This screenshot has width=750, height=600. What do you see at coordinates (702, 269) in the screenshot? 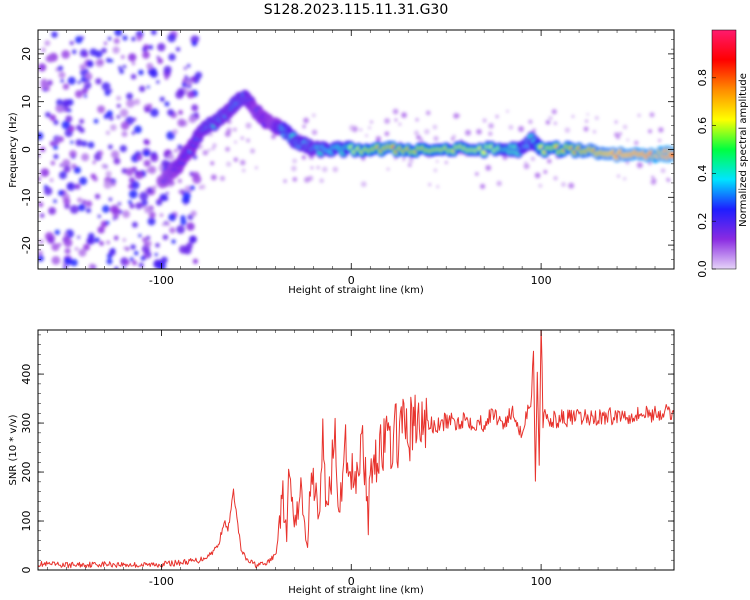
I see `colorbar-tick-label: 0.0` at bounding box center [702, 269].